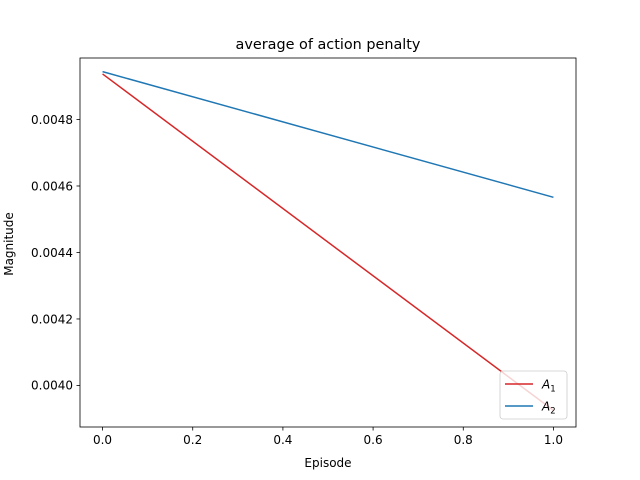  I want to click on x-tick-label: 0.0, so click(102, 440).